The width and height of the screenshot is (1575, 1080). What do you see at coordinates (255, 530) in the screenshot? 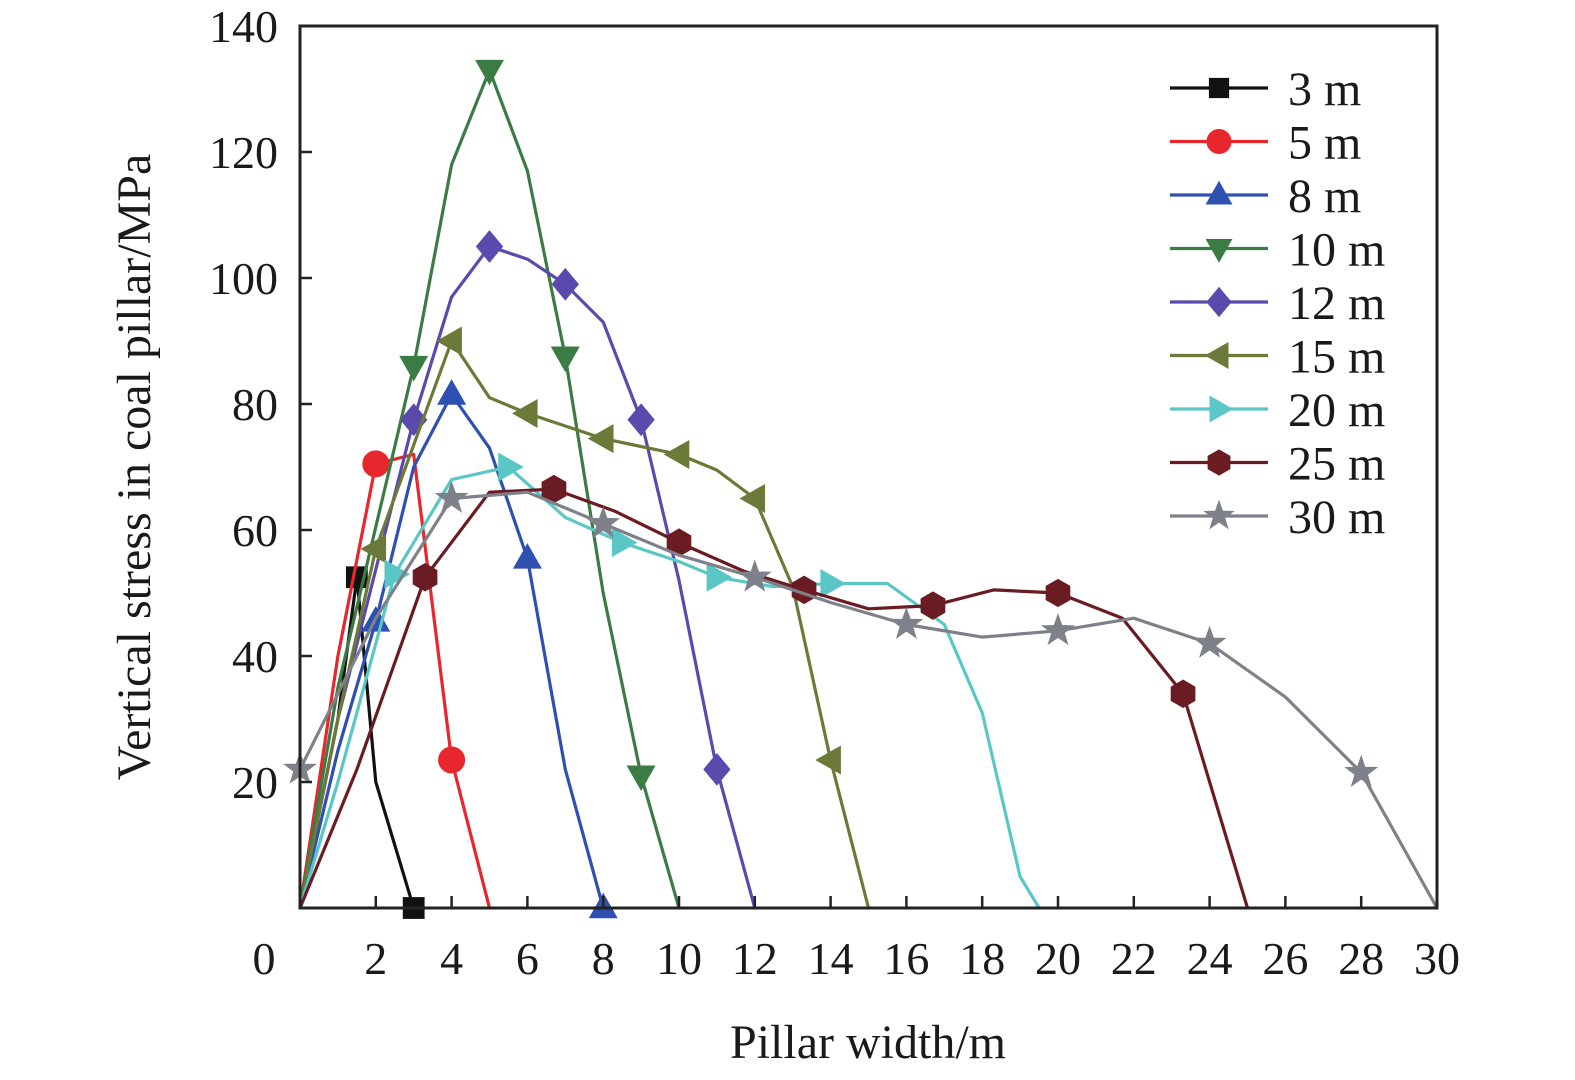
I see `y-tick-label: 60` at bounding box center [255, 530].